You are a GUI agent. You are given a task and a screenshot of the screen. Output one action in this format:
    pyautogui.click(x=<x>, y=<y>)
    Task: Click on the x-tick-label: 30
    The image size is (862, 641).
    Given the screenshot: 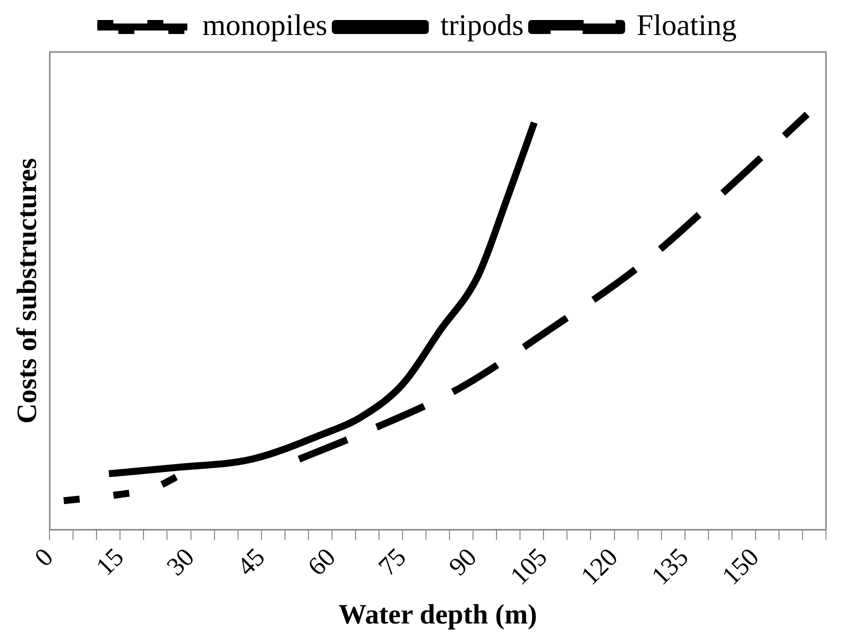 What is the action you would take?
    pyautogui.click(x=180, y=562)
    